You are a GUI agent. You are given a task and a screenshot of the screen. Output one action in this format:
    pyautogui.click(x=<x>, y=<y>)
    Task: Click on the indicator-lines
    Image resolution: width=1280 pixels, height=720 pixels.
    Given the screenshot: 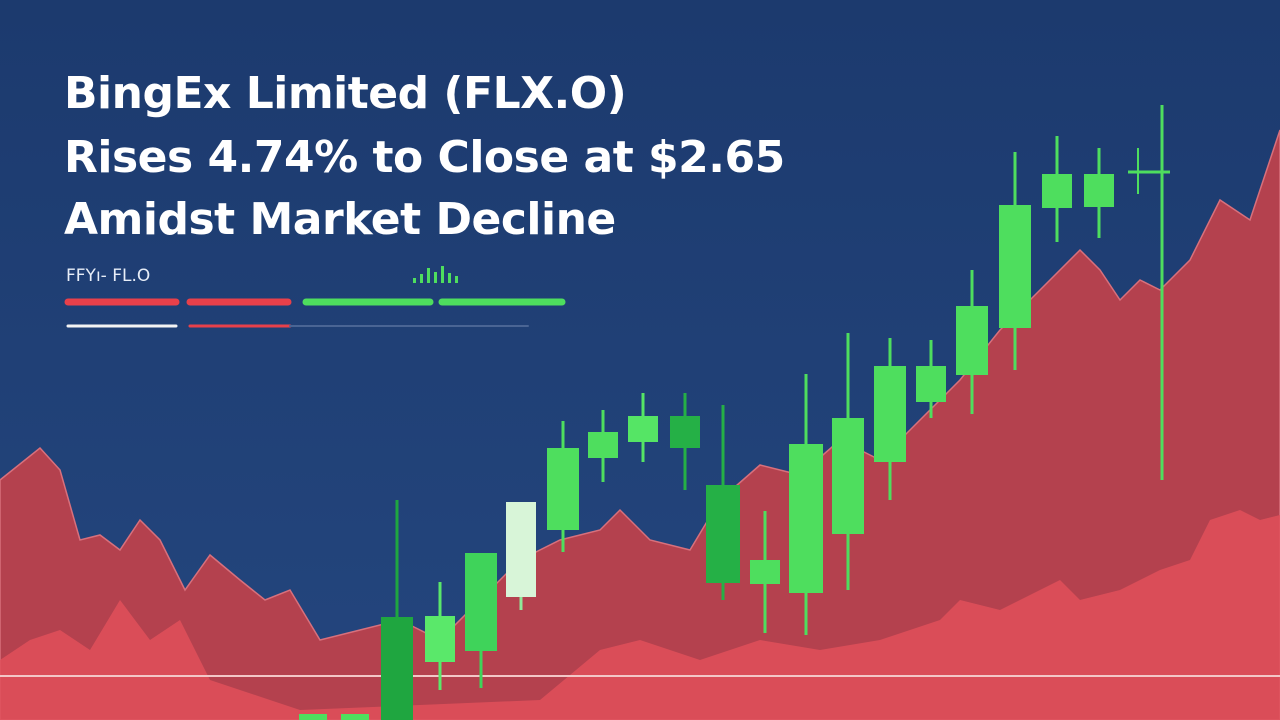 What is the action you would take?
    pyautogui.click(x=315, y=313)
    